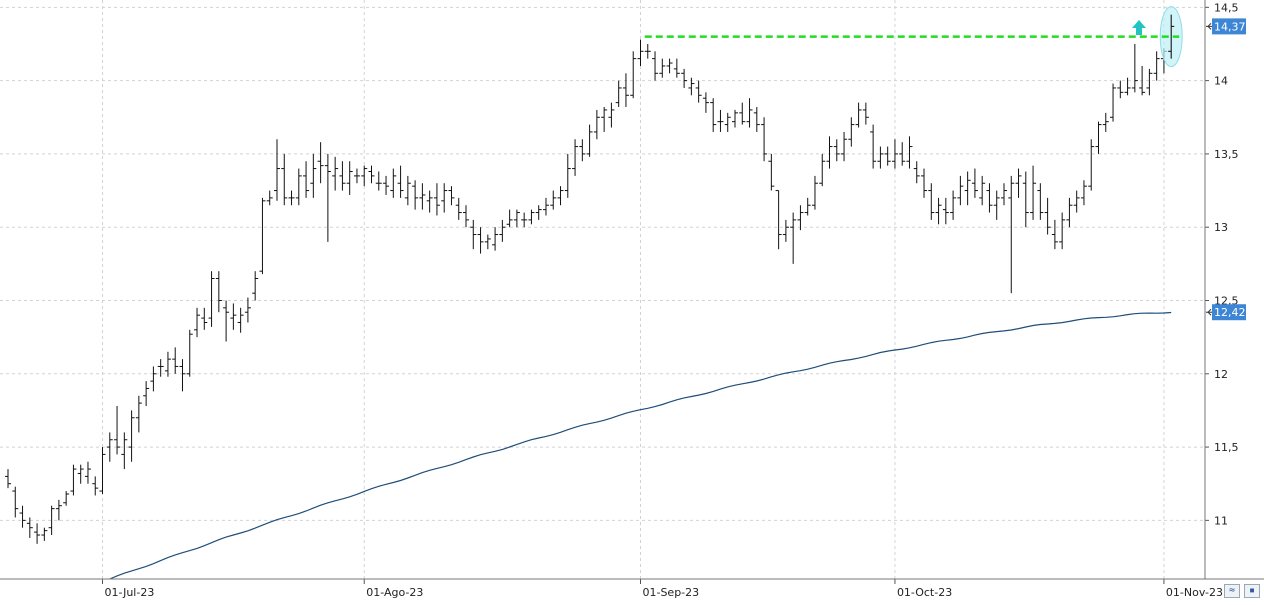 This screenshot has height=605, width=1264. Describe the element at coordinates (1226, 447) in the screenshot. I see `y-tick-label: 11,5` at that location.